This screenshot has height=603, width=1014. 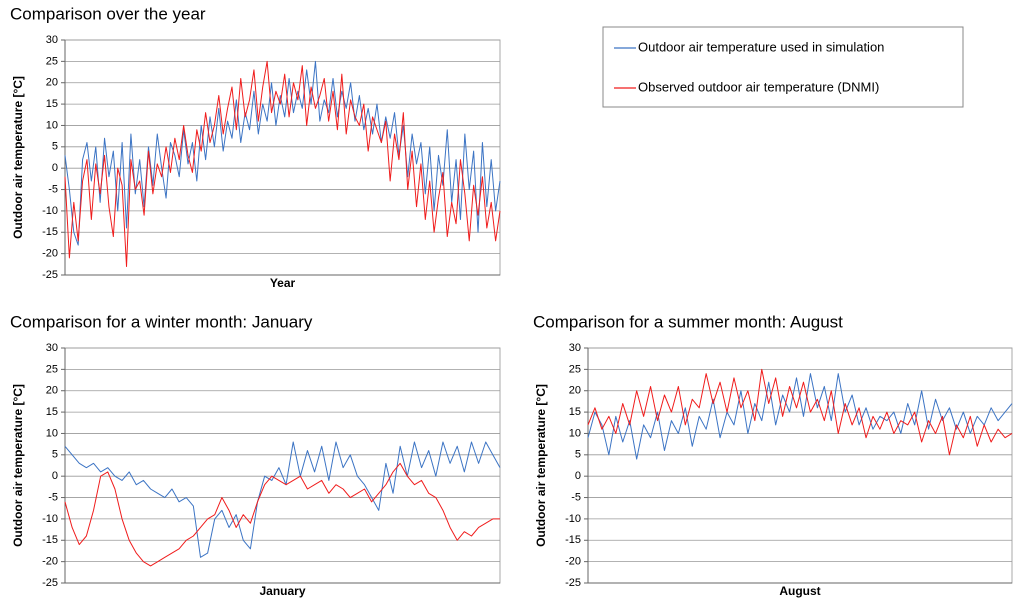 I want to click on legend-label: Observed outdoor air temperature (DNMI), so click(x=758, y=86).